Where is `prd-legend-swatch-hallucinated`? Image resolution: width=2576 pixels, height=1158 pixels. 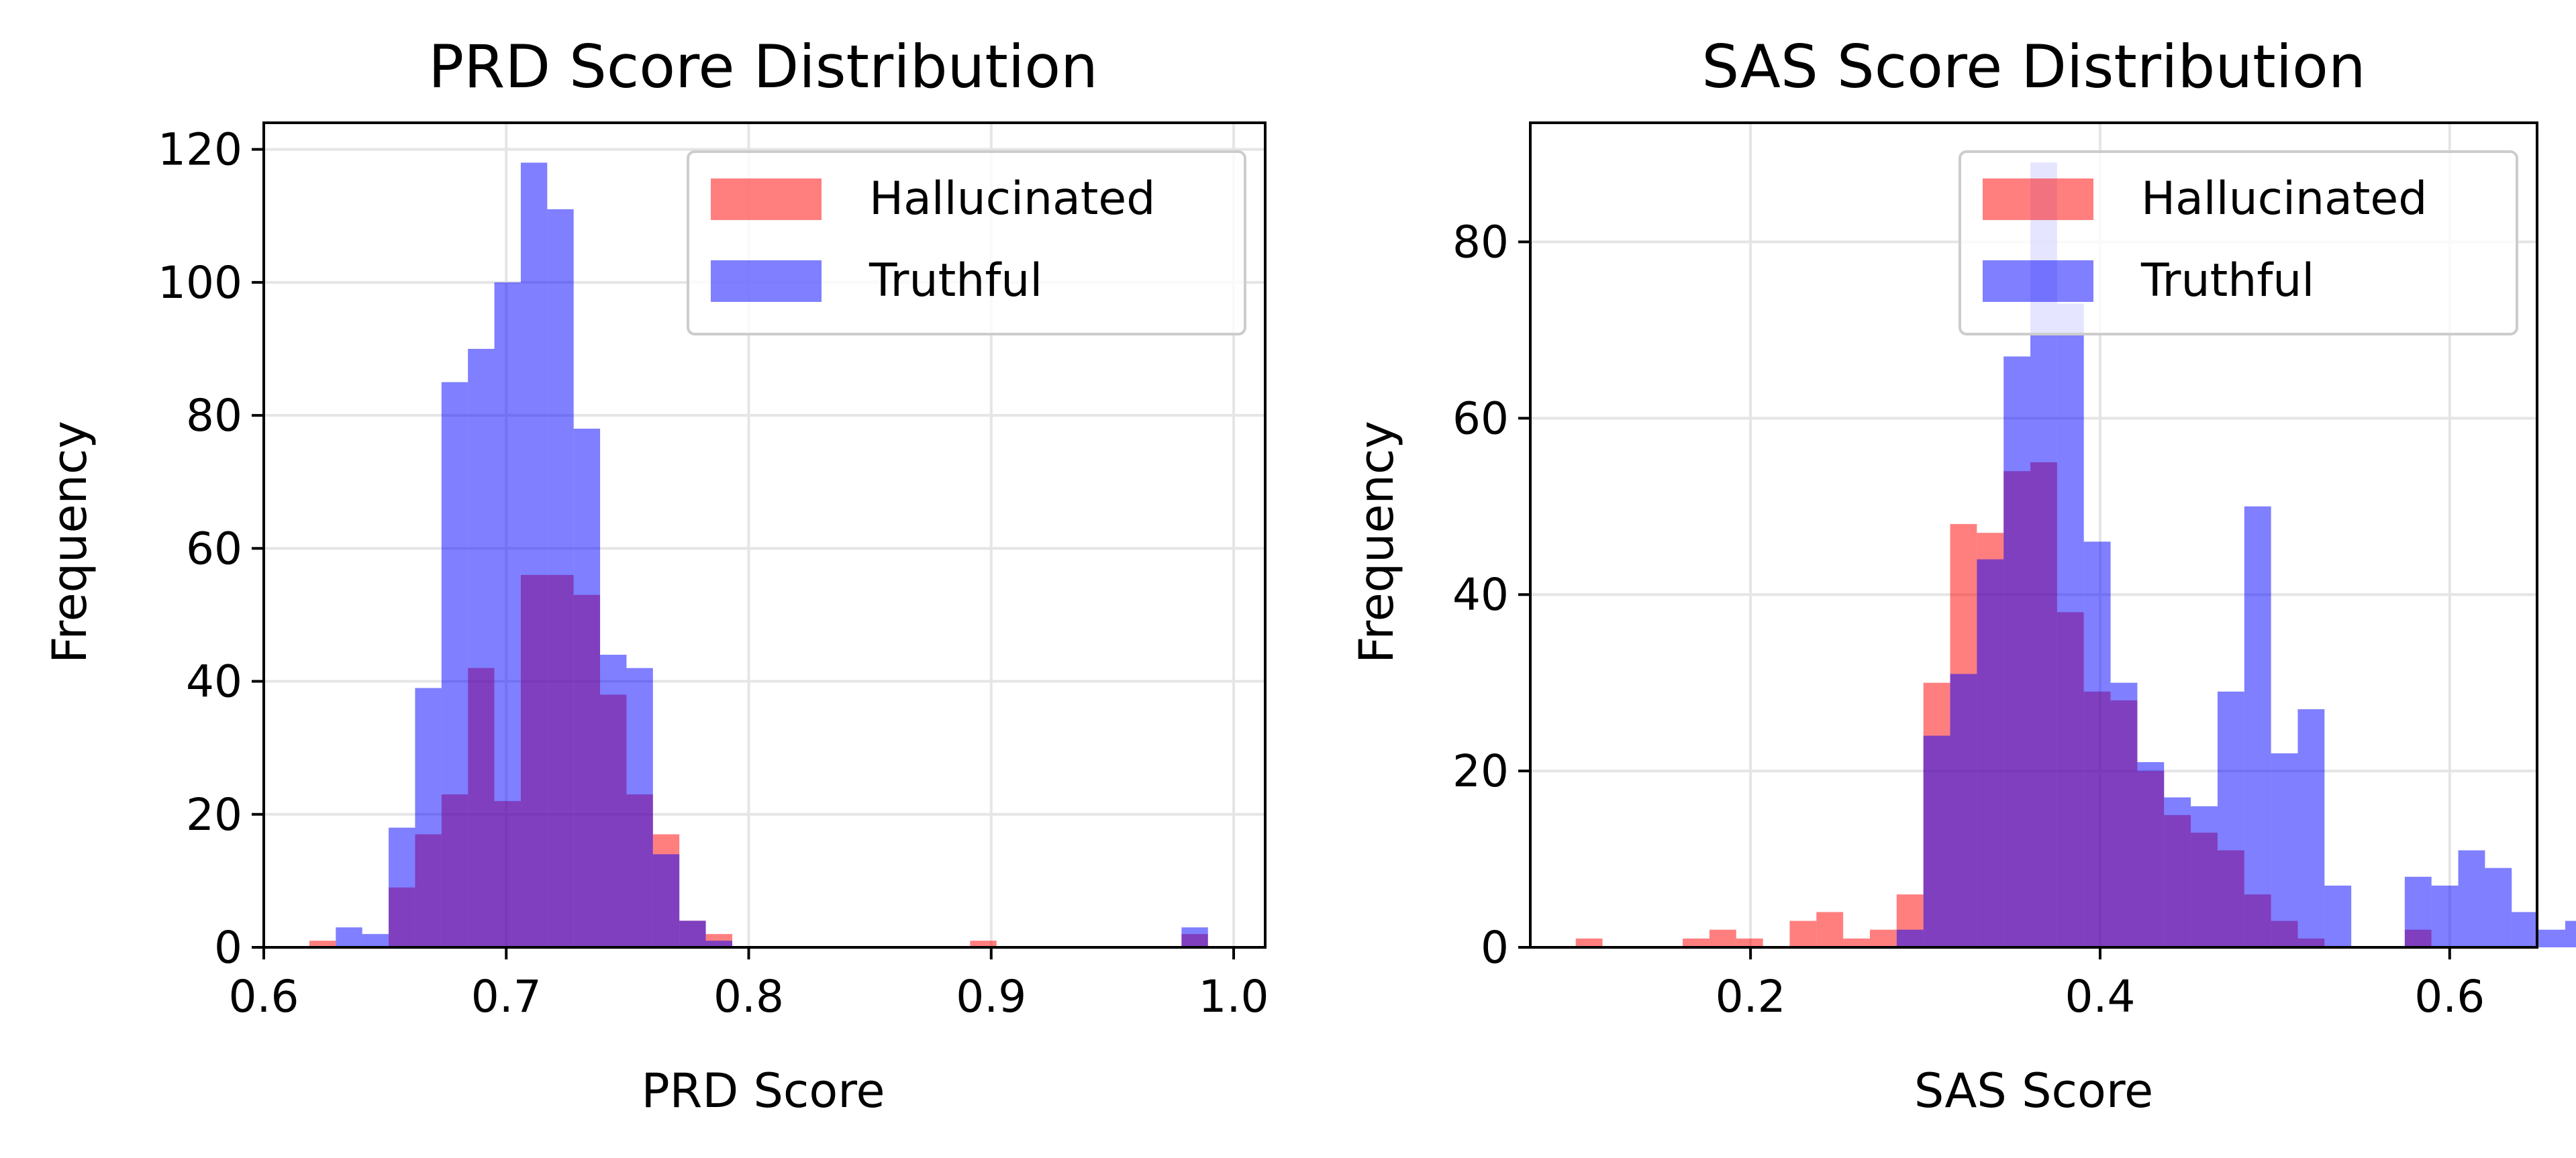
prd-legend-swatch-hallucinated is located at coordinates (766, 199).